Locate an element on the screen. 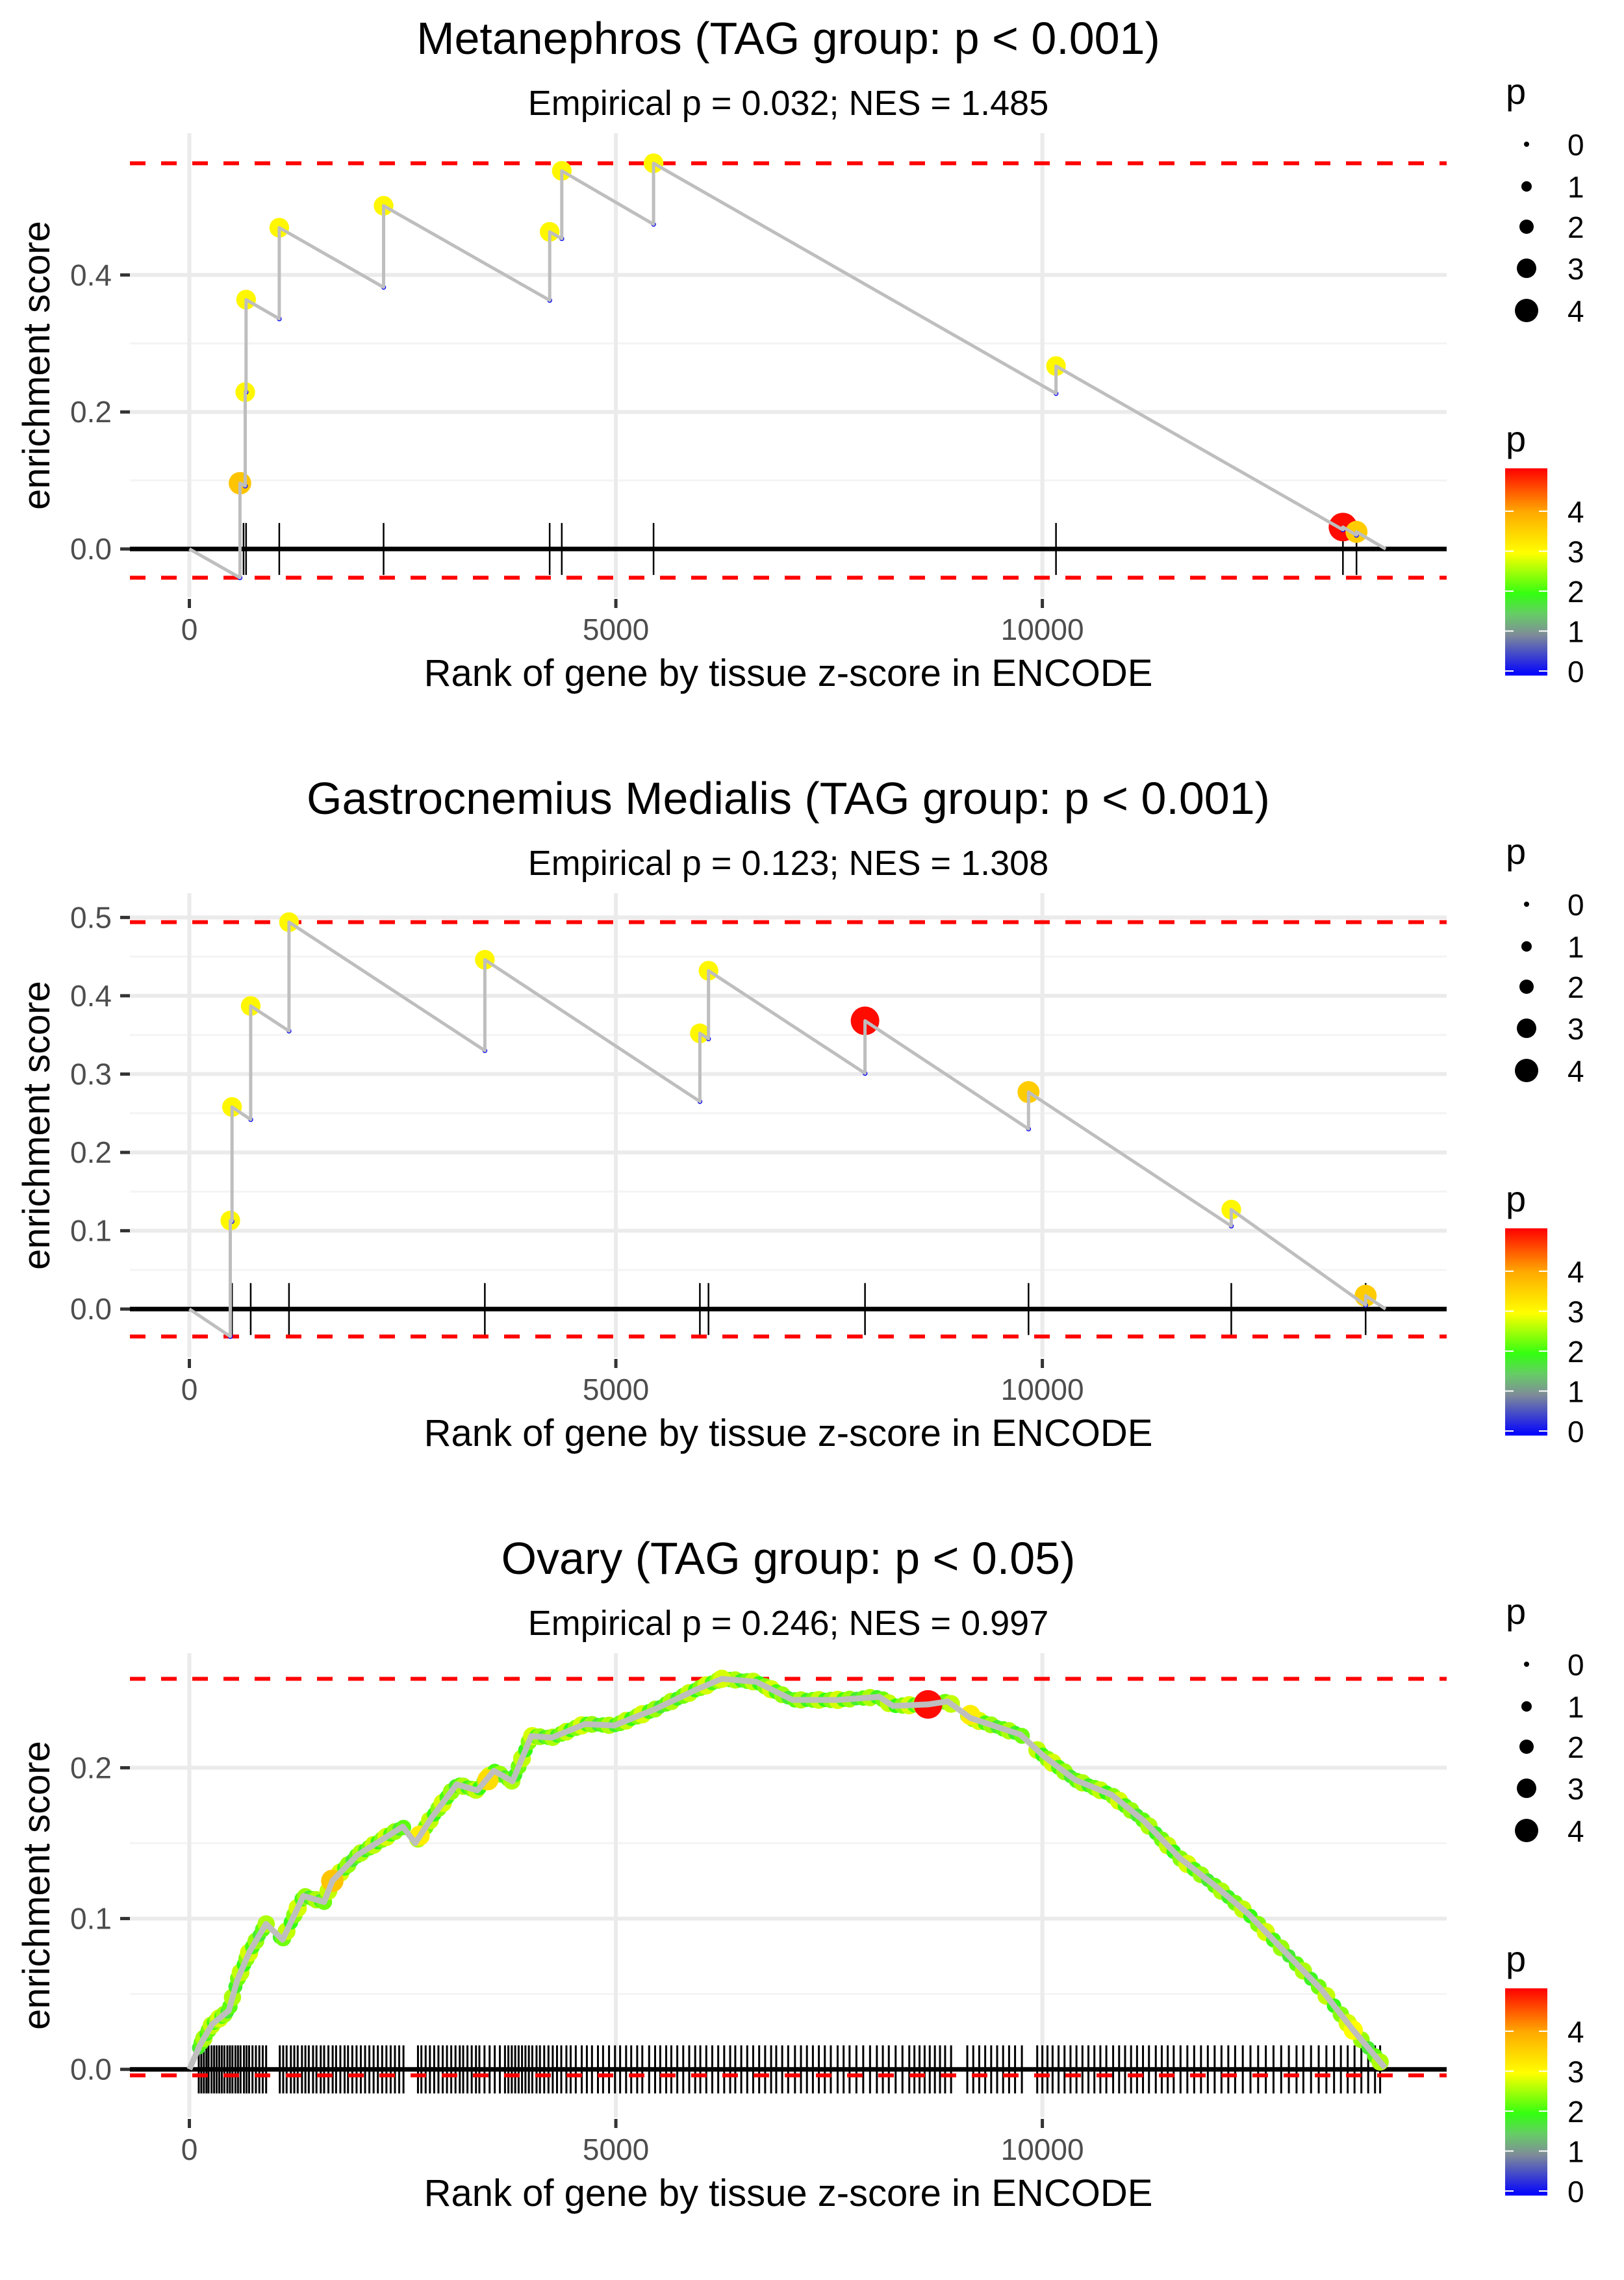  y-tick-label: 0.5 is located at coordinates (91, 917).